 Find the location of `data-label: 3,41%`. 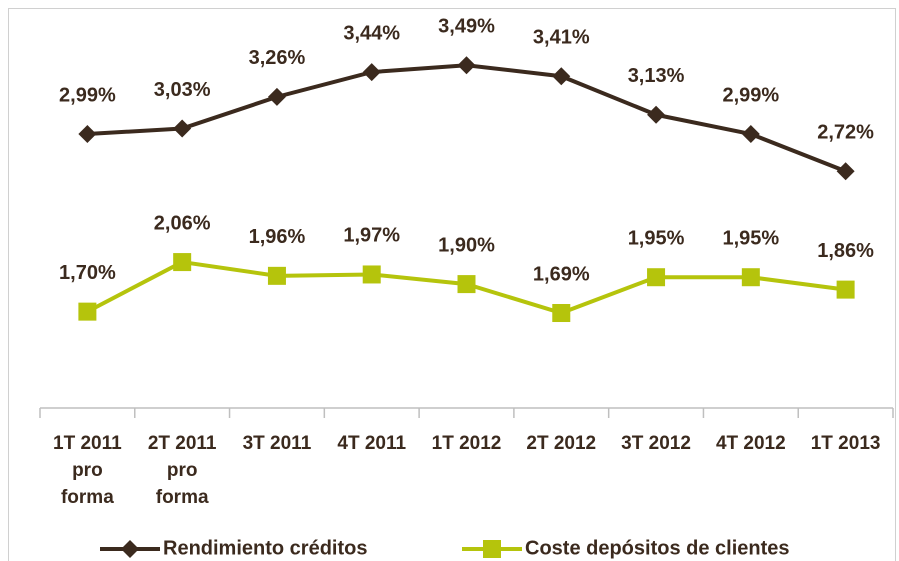

data-label: 3,41% is located at coordinates (561, 38).